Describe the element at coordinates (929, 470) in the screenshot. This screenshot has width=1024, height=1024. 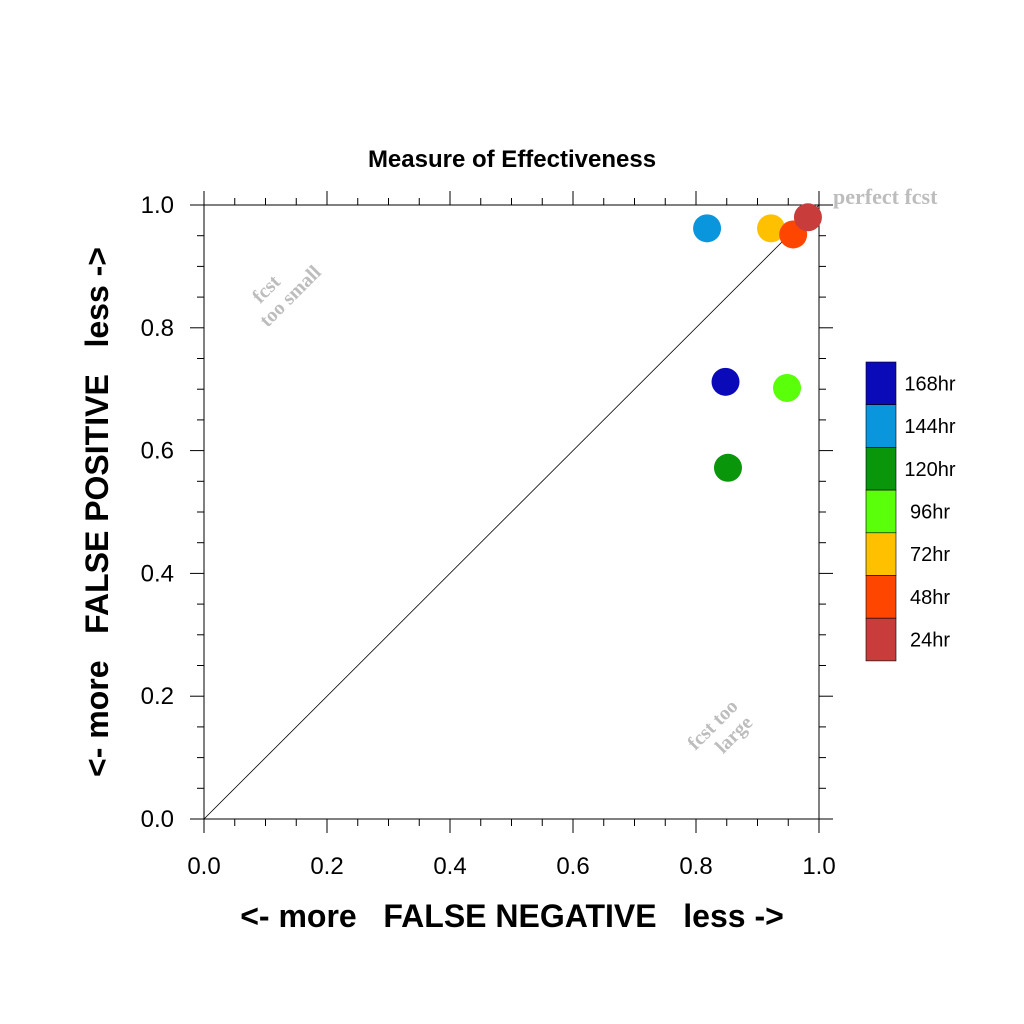
I see `legend-label-120hr: 120hr` at that location.